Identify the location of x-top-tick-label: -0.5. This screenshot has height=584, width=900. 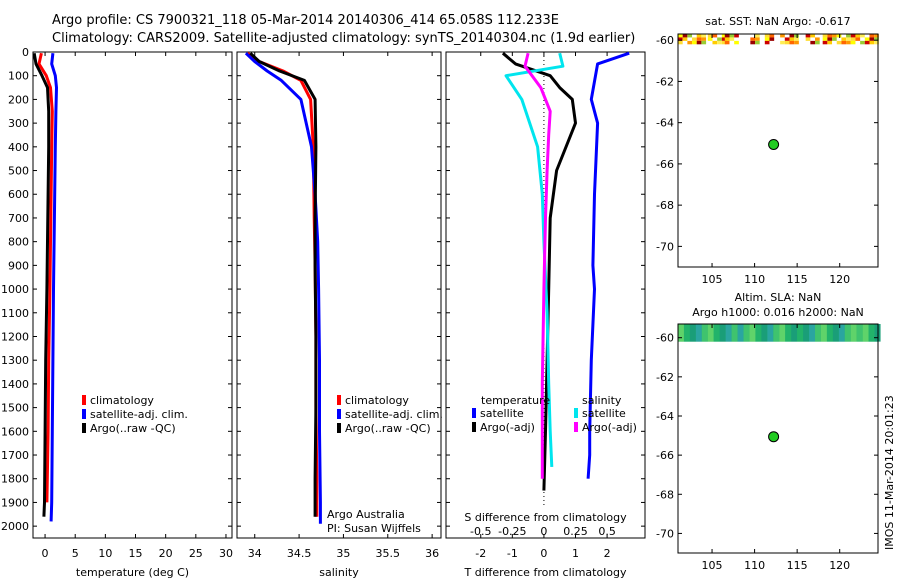
(480, 531).